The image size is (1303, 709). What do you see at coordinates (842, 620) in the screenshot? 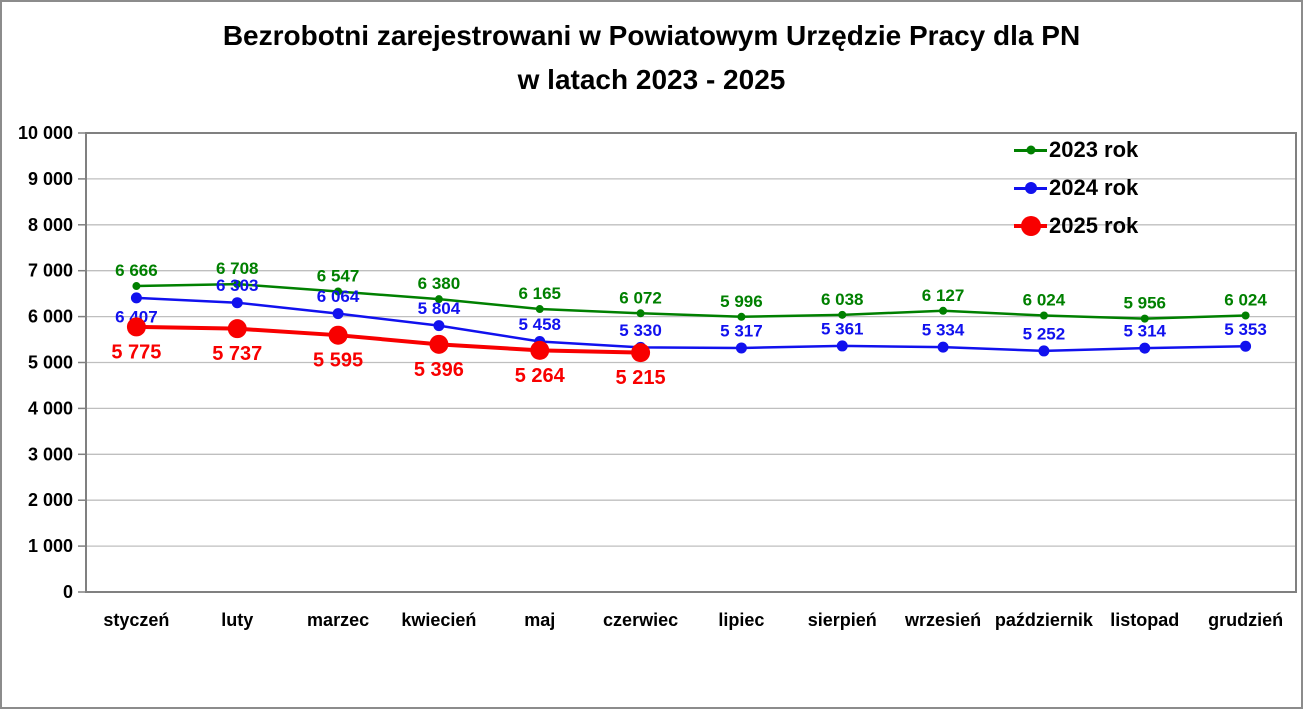
I see `x-tick-label: sierpień` at bounding box center [842, 620].